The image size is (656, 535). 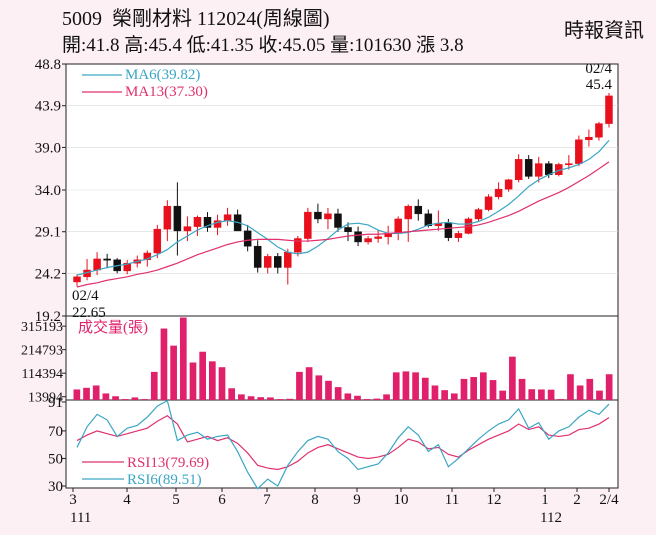 I want to click on chart-date: 112024(周線圖), so click(x=263, y=19).